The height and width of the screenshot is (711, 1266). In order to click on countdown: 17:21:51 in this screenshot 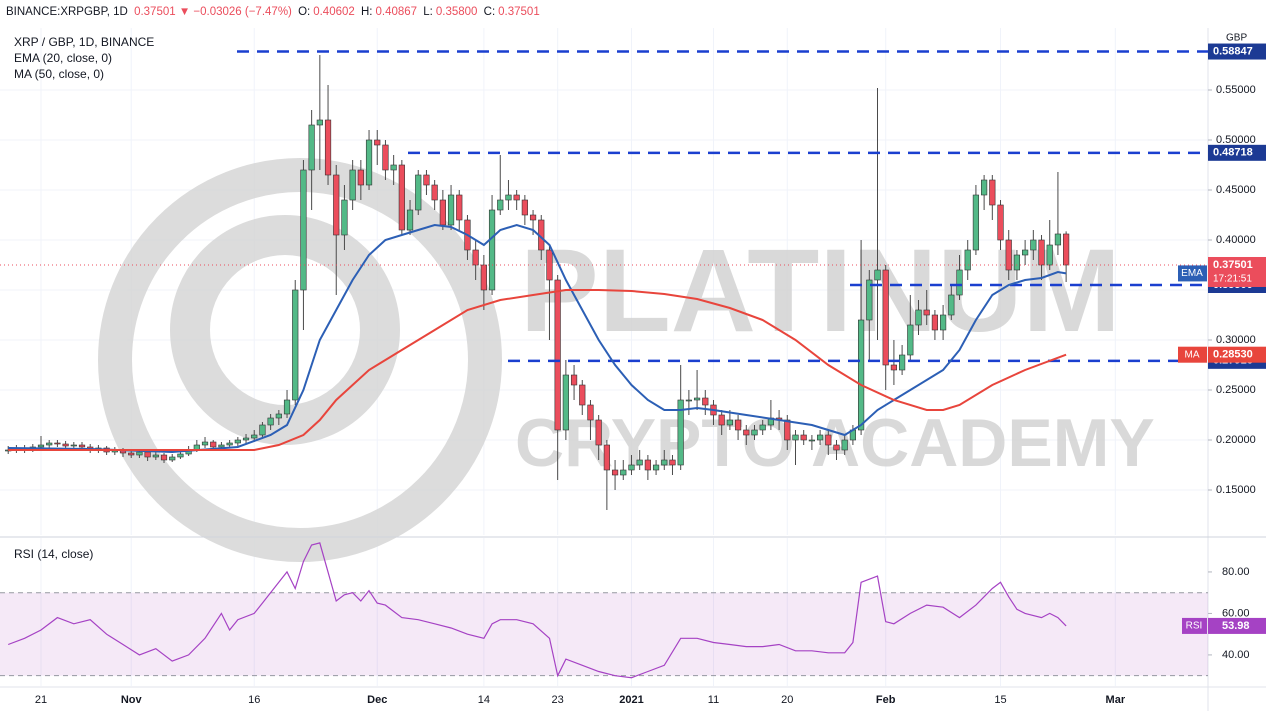, I will do `click(1232, 279)`.